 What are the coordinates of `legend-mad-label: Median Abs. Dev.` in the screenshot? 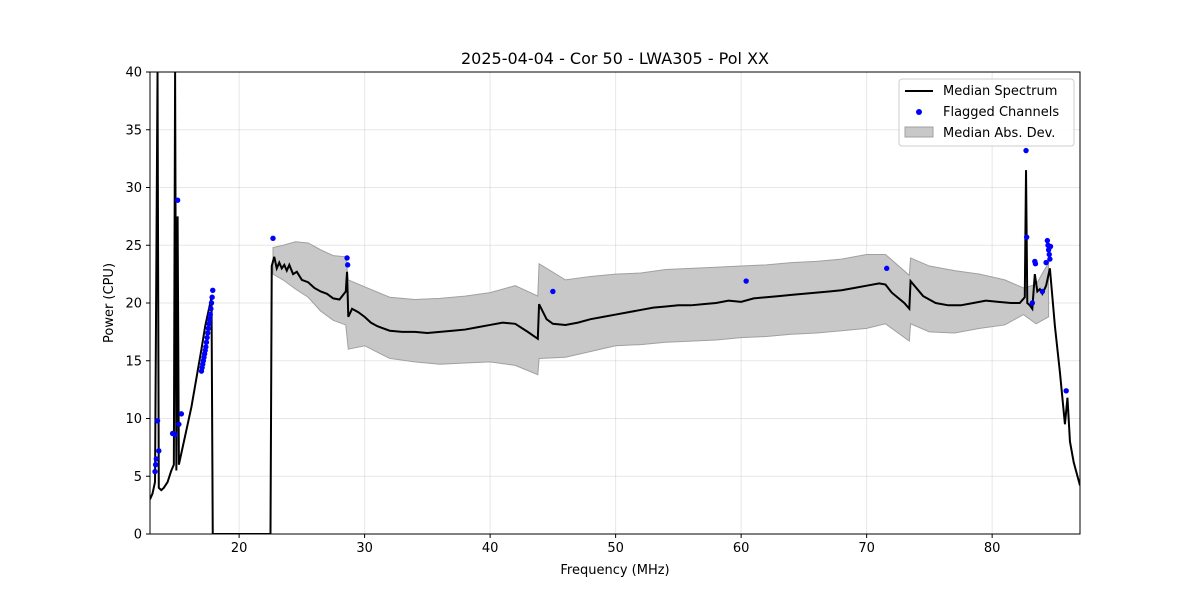 It's located at (999, 133).